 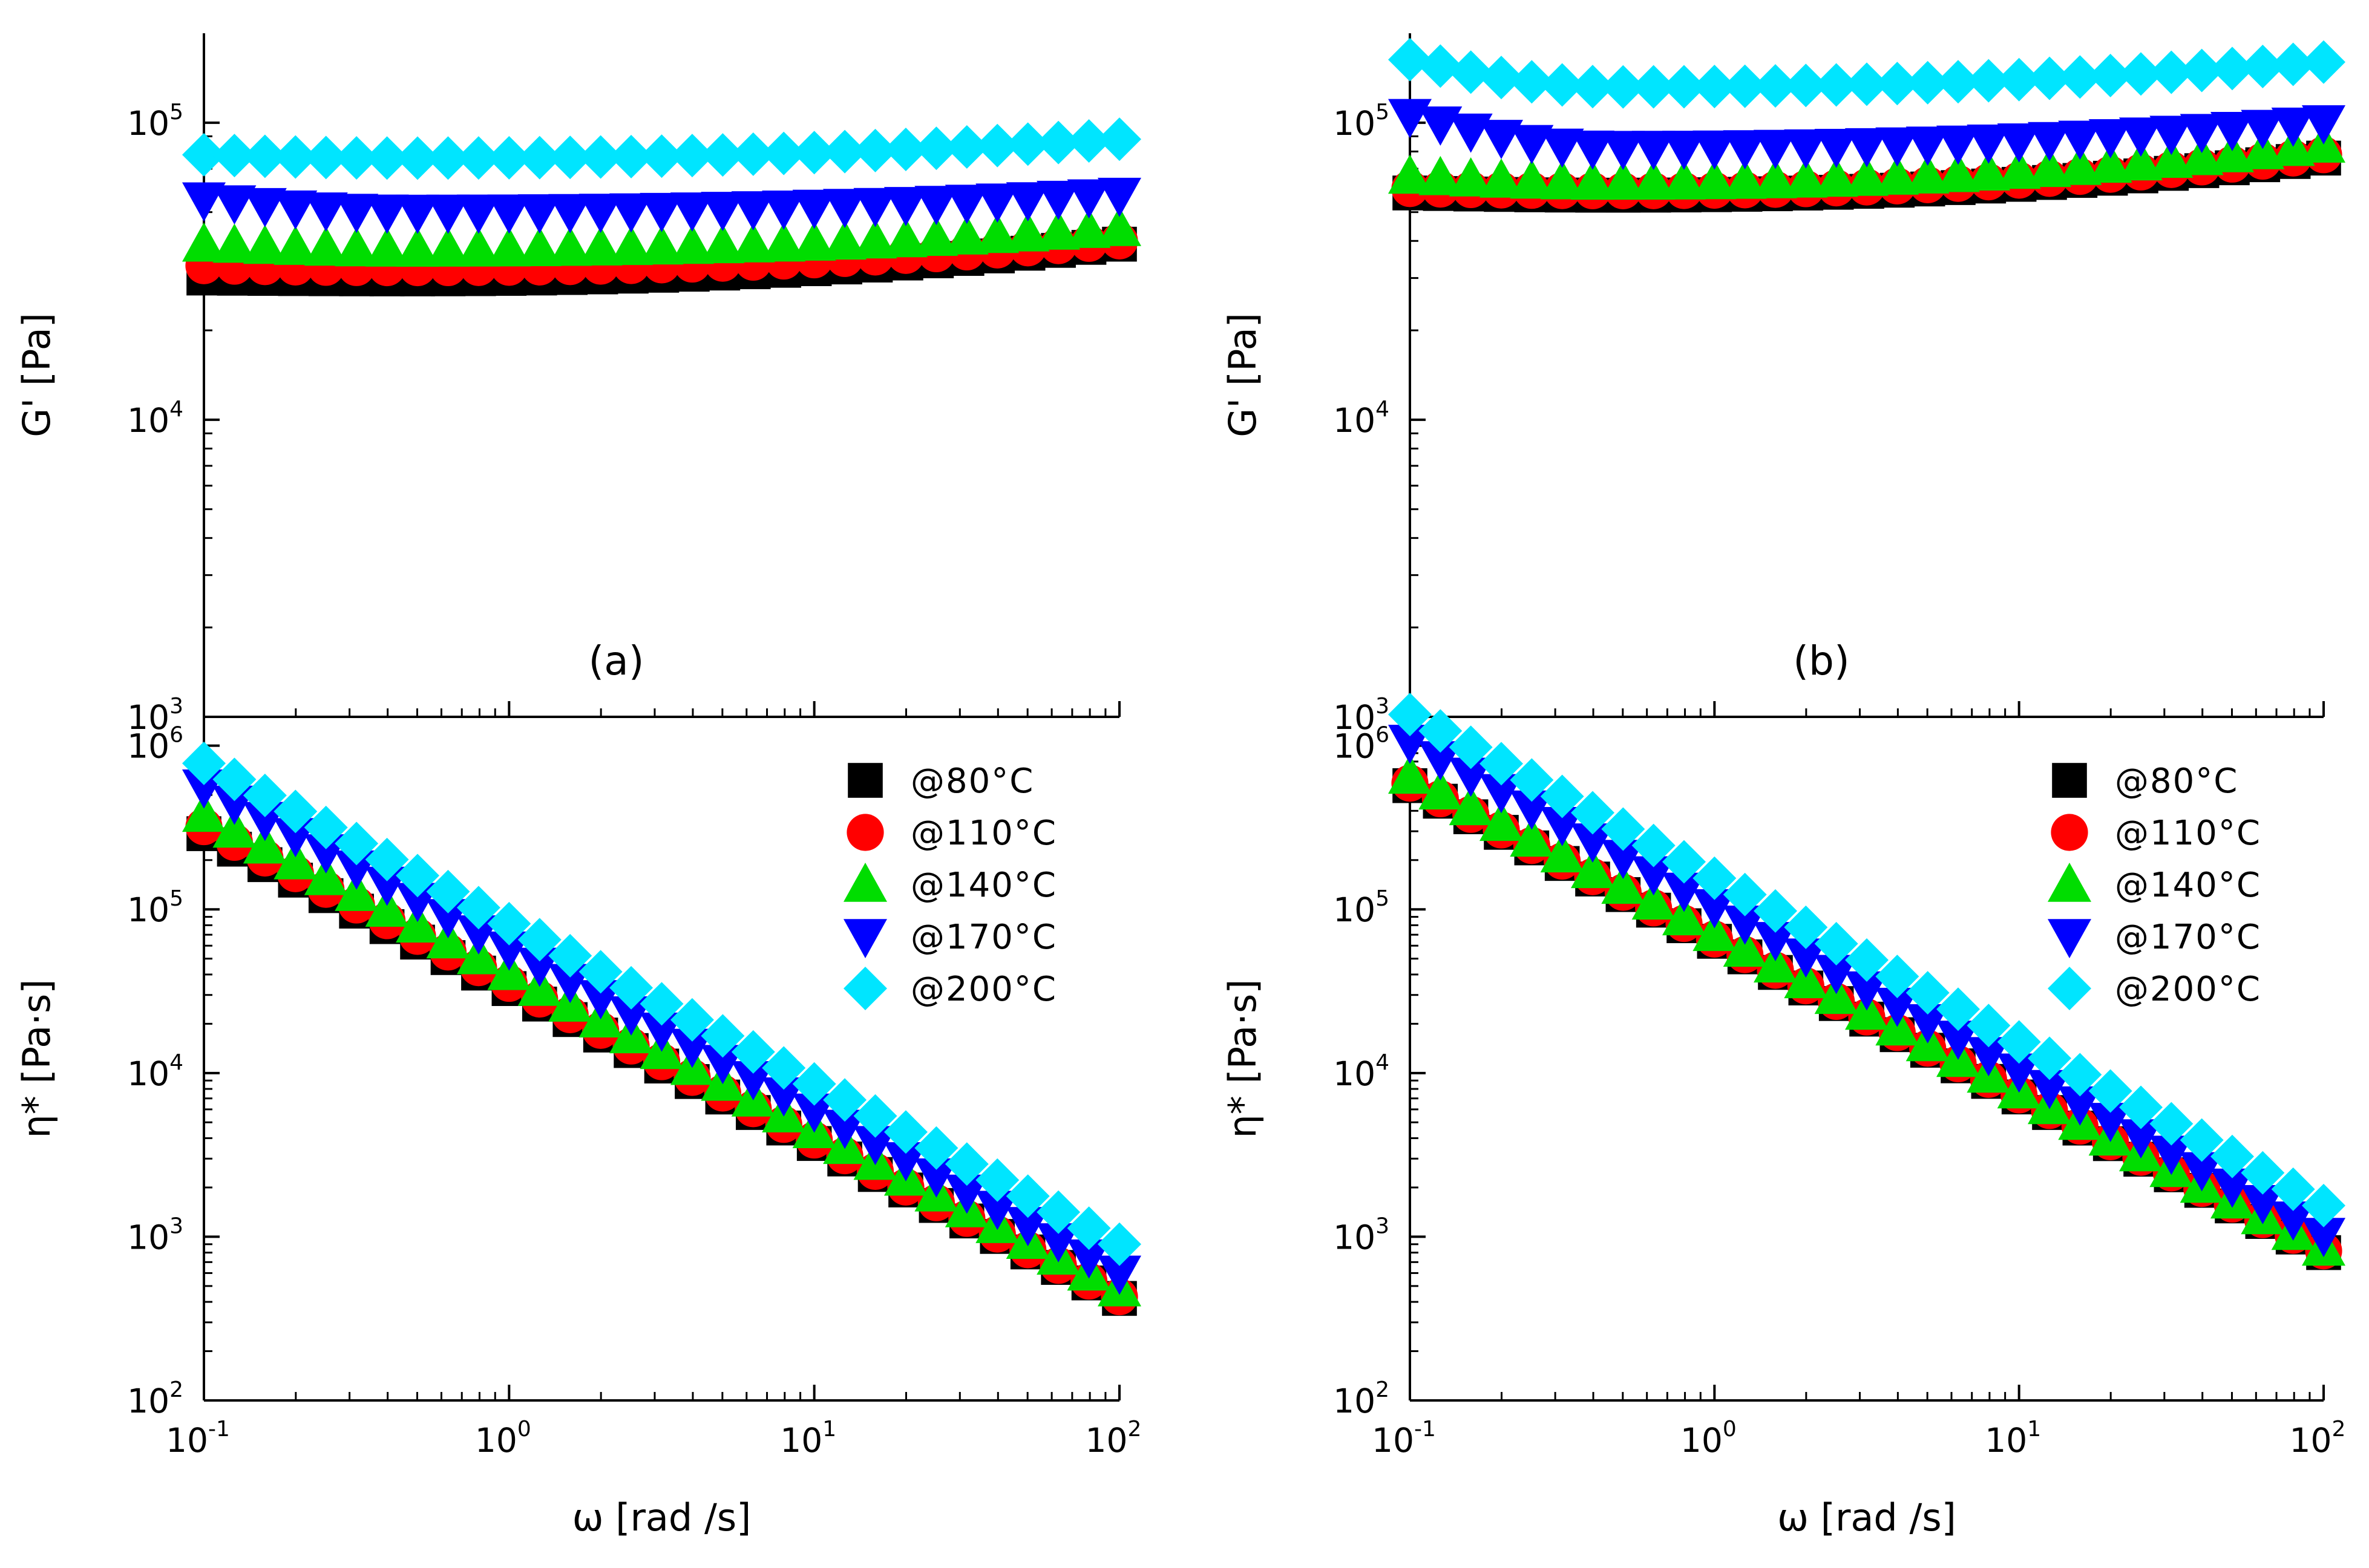 I want to click on y-axis-title: G' [Pa], so click(x=1243, y=375).